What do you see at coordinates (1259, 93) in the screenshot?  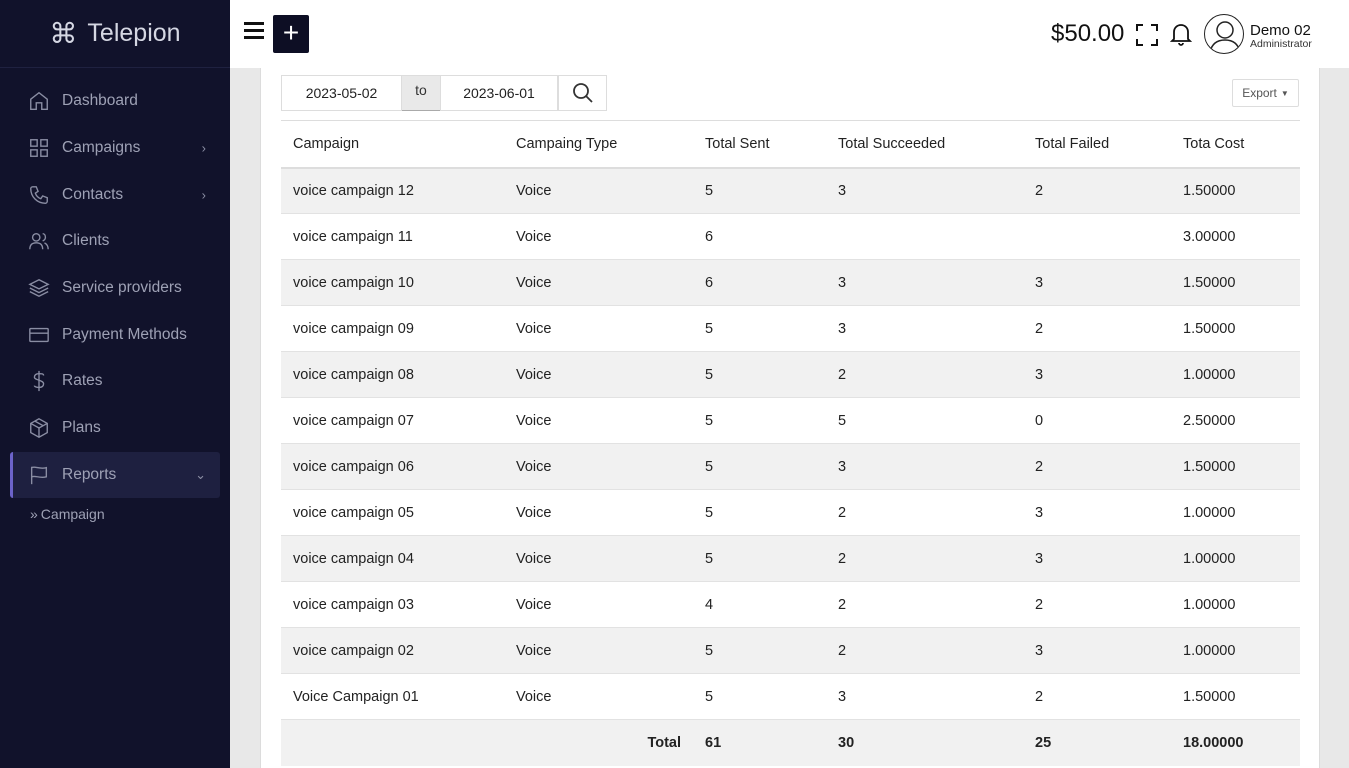 I see `export-label: Export` at bounding box center [1259, 93].